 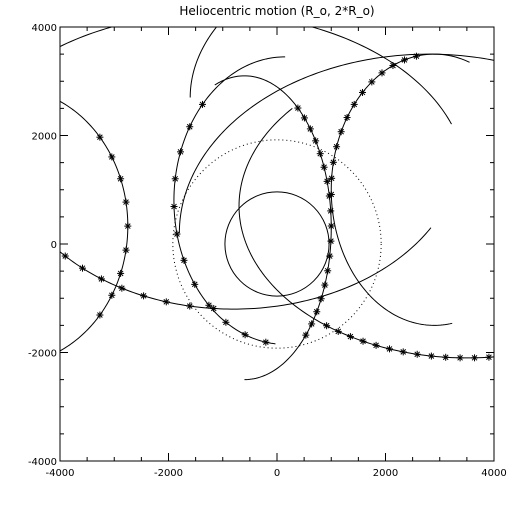 I want to click on y-tick-label: 0, so click(x=54, y=245).